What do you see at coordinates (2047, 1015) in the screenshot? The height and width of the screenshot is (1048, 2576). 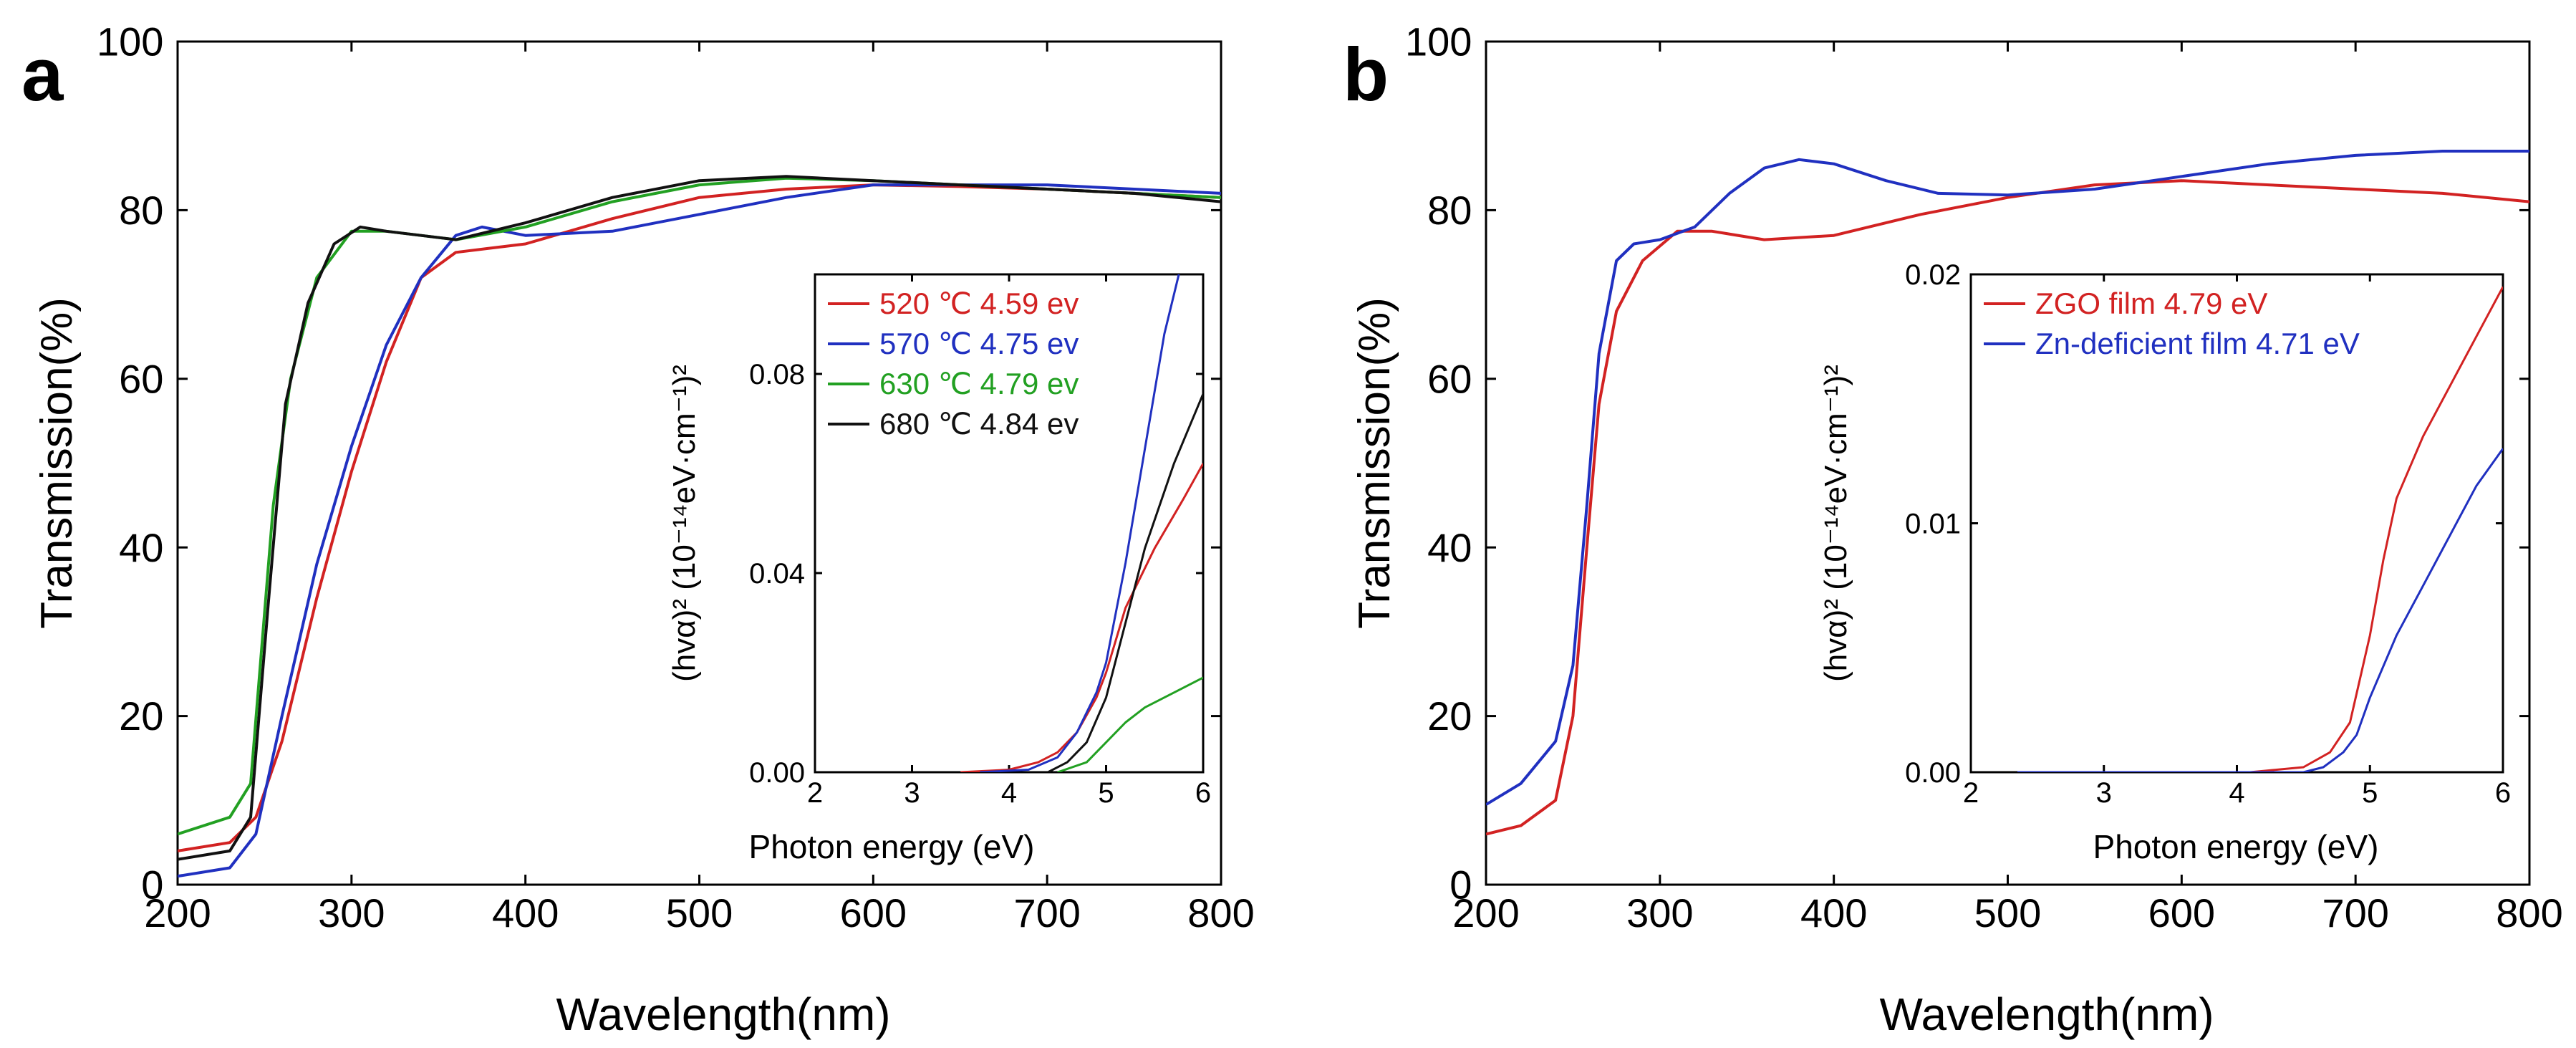 I see `x-axis-label-b: Wavelength(nm)` at bounding box center [2047, 1015].